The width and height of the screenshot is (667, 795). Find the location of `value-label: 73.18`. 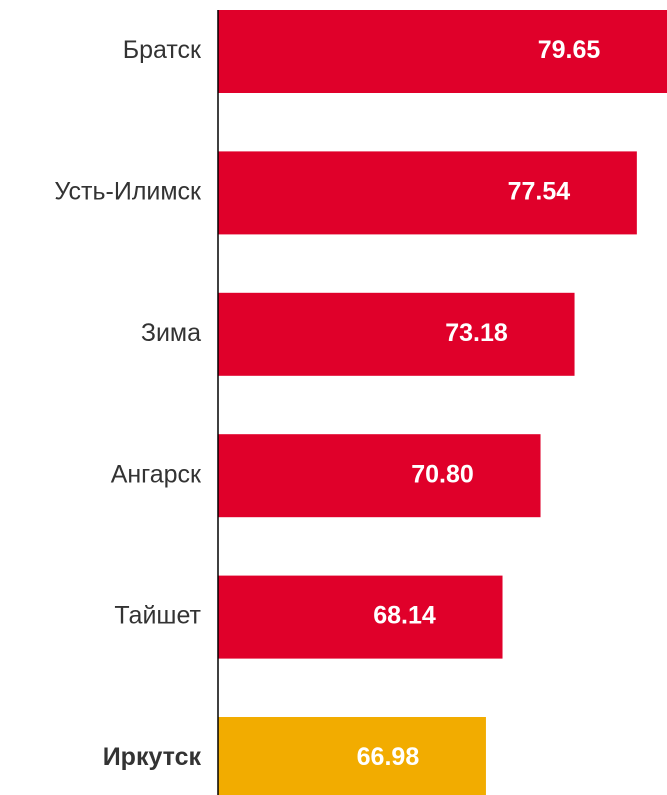

value-label: 73.18 is located at coordinates (476, 333).